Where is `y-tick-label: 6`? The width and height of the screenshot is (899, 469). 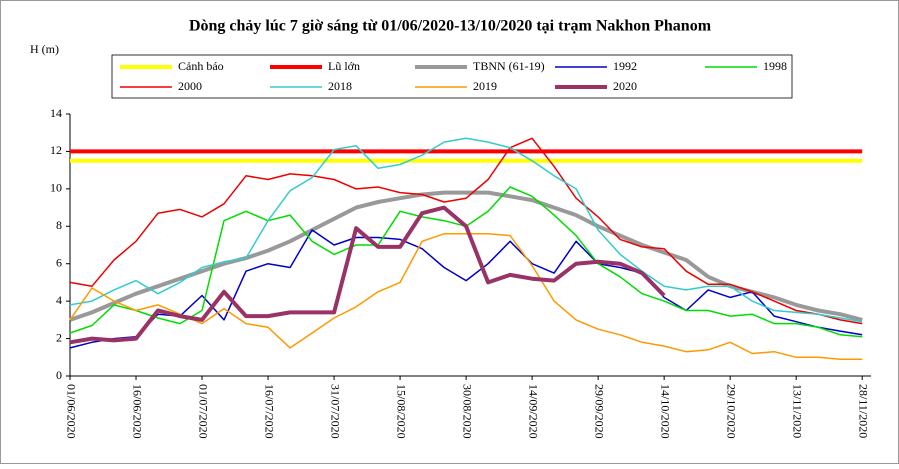
y-tick-label: 6 is located at coordinates (59, 262).